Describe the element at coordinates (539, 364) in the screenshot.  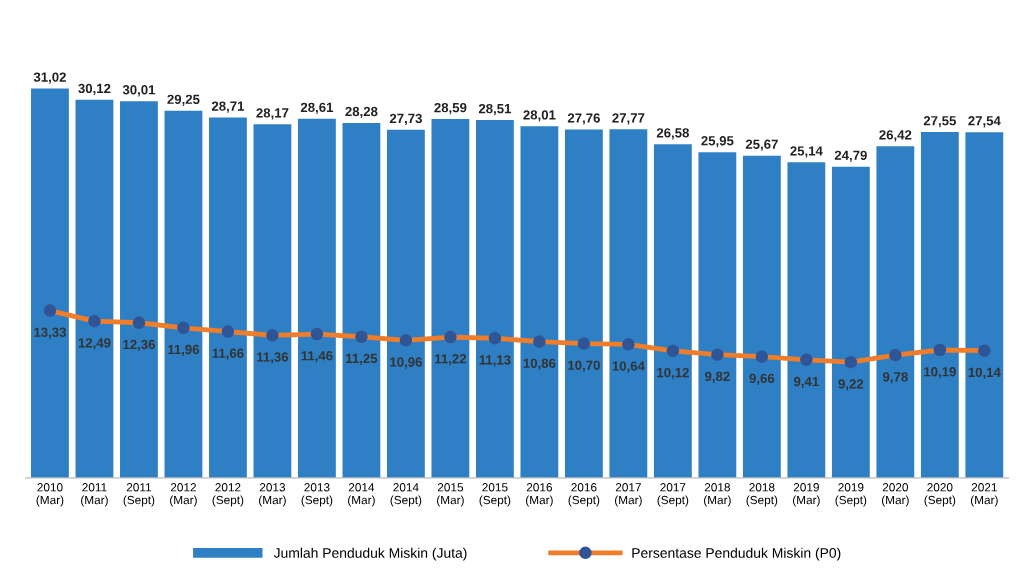
I see `data-label: 10,86` at that location.